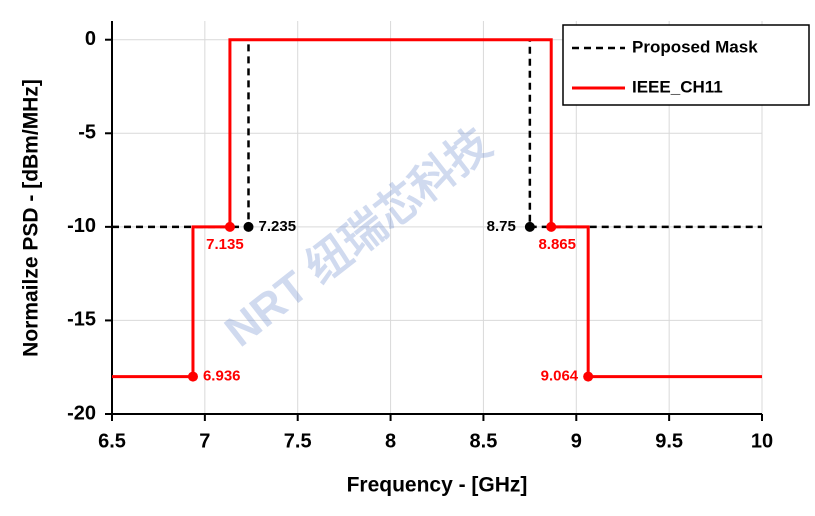  Describe the element at coordinates (81, 226) in the screenshot. I see `y-tick-label: -10` at that location.